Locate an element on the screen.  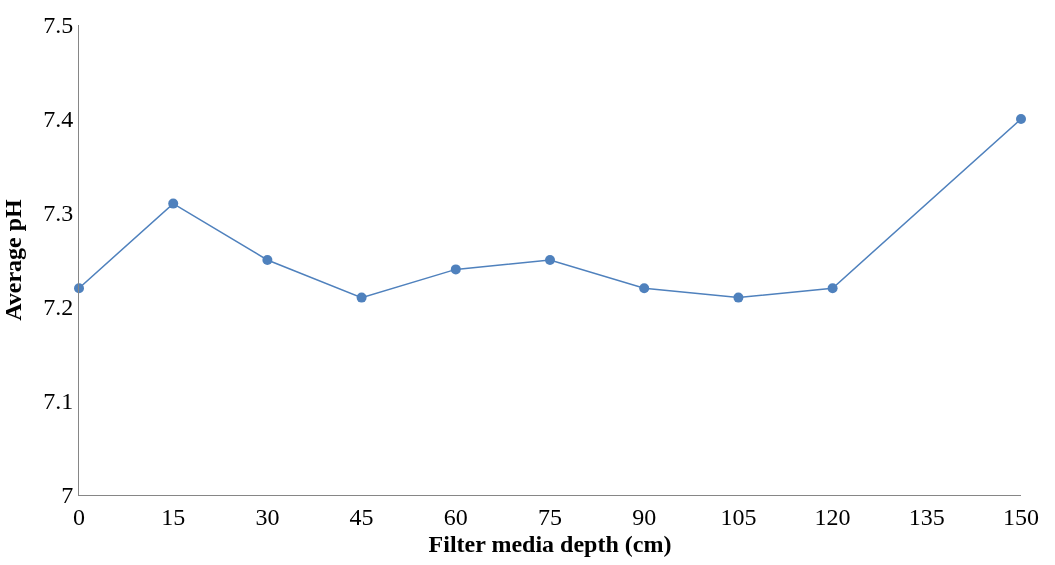
x-tick-label: 75 is located at coordinates (550, 516).